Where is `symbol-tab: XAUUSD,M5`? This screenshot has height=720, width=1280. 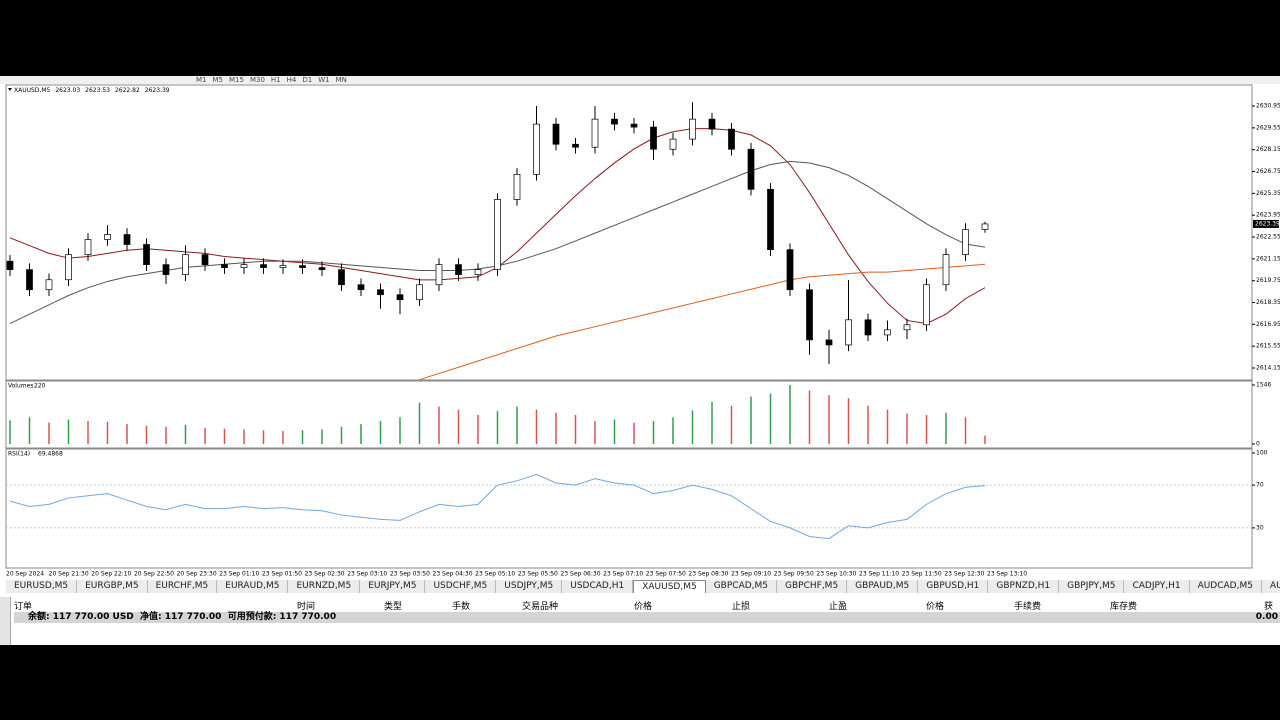
symbol-tab: XAUUSD,M5 is located at coordinates (669, 586).